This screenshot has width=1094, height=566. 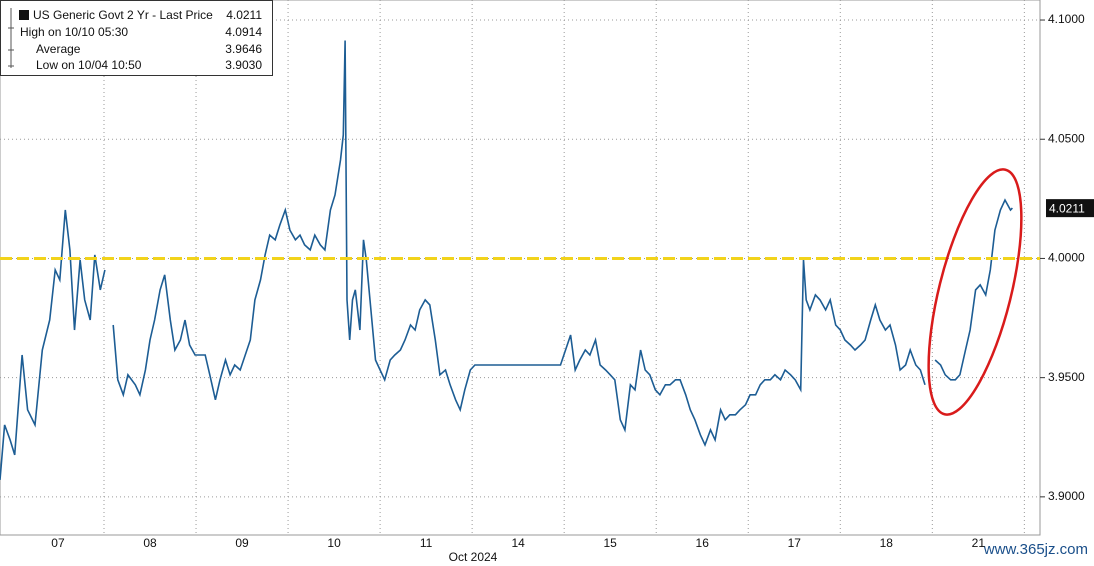 I want to click on x-tick-label: 10, so click(x=334, y=543).